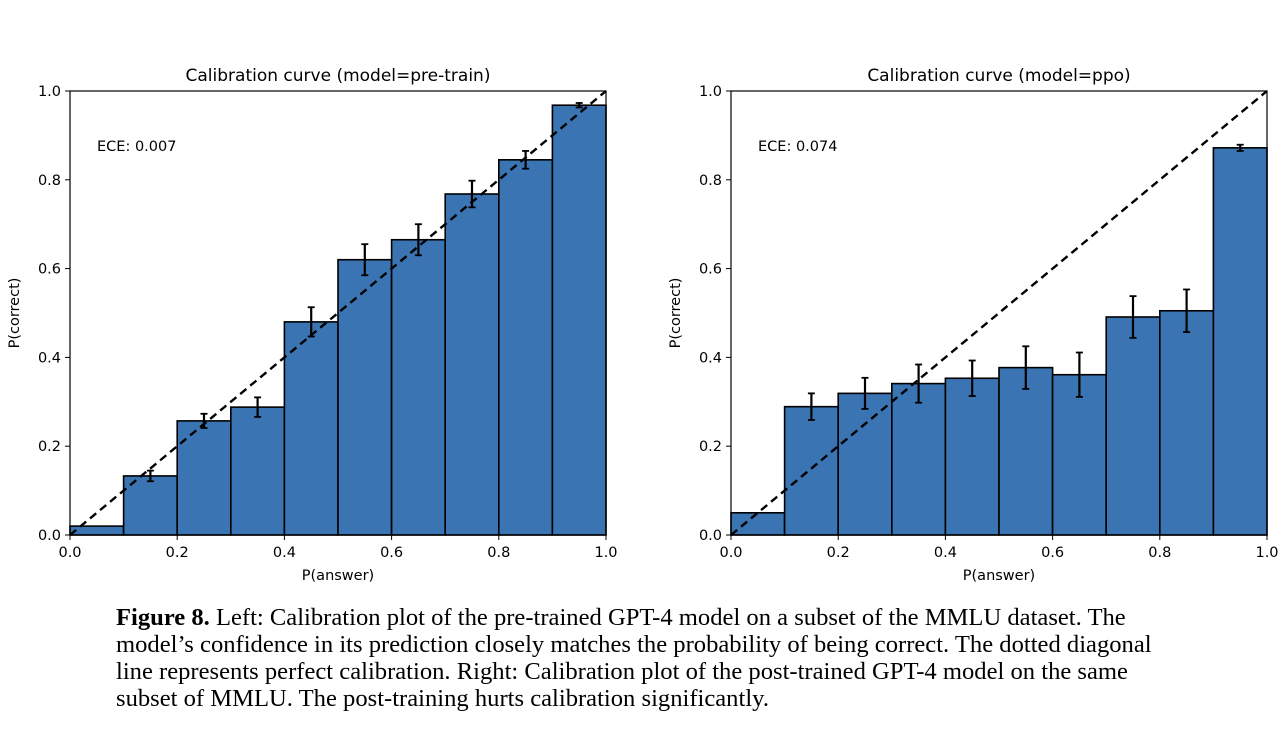 This screenshot has width=1284, height=752. What do you see at coordinates (163, 617) in the screenshot?
I see `figure-caption-label: Figure 8.` at bounding box center [163, 617].